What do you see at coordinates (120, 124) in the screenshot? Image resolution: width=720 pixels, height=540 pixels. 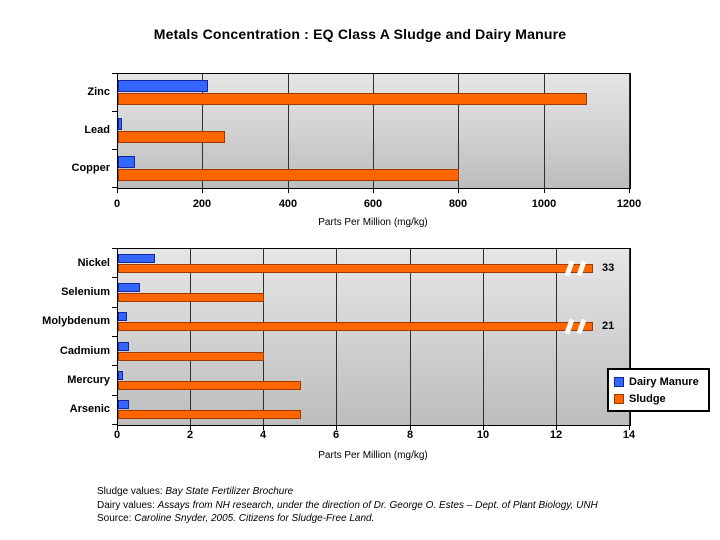 I see `bar-dairy-manure-lead` at bounding box center [120, 124].